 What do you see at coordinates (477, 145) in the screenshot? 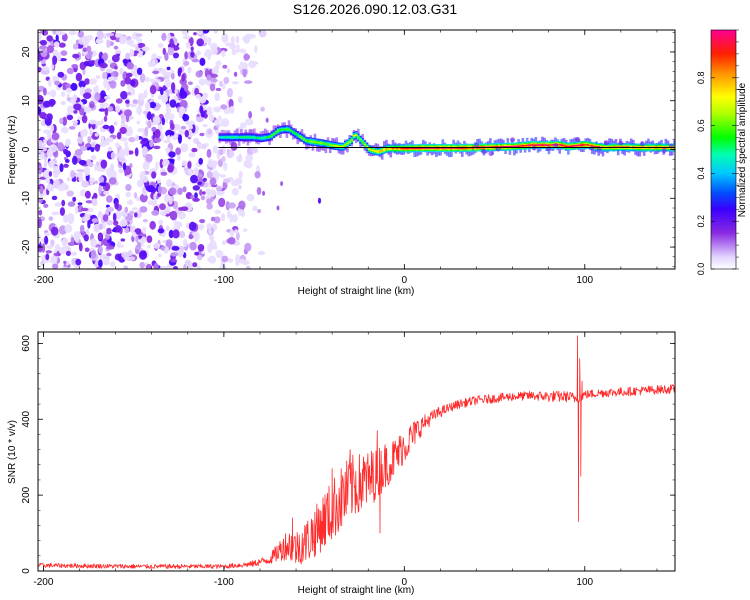
I see `ridge-halo` at bounding box center [477, 145].